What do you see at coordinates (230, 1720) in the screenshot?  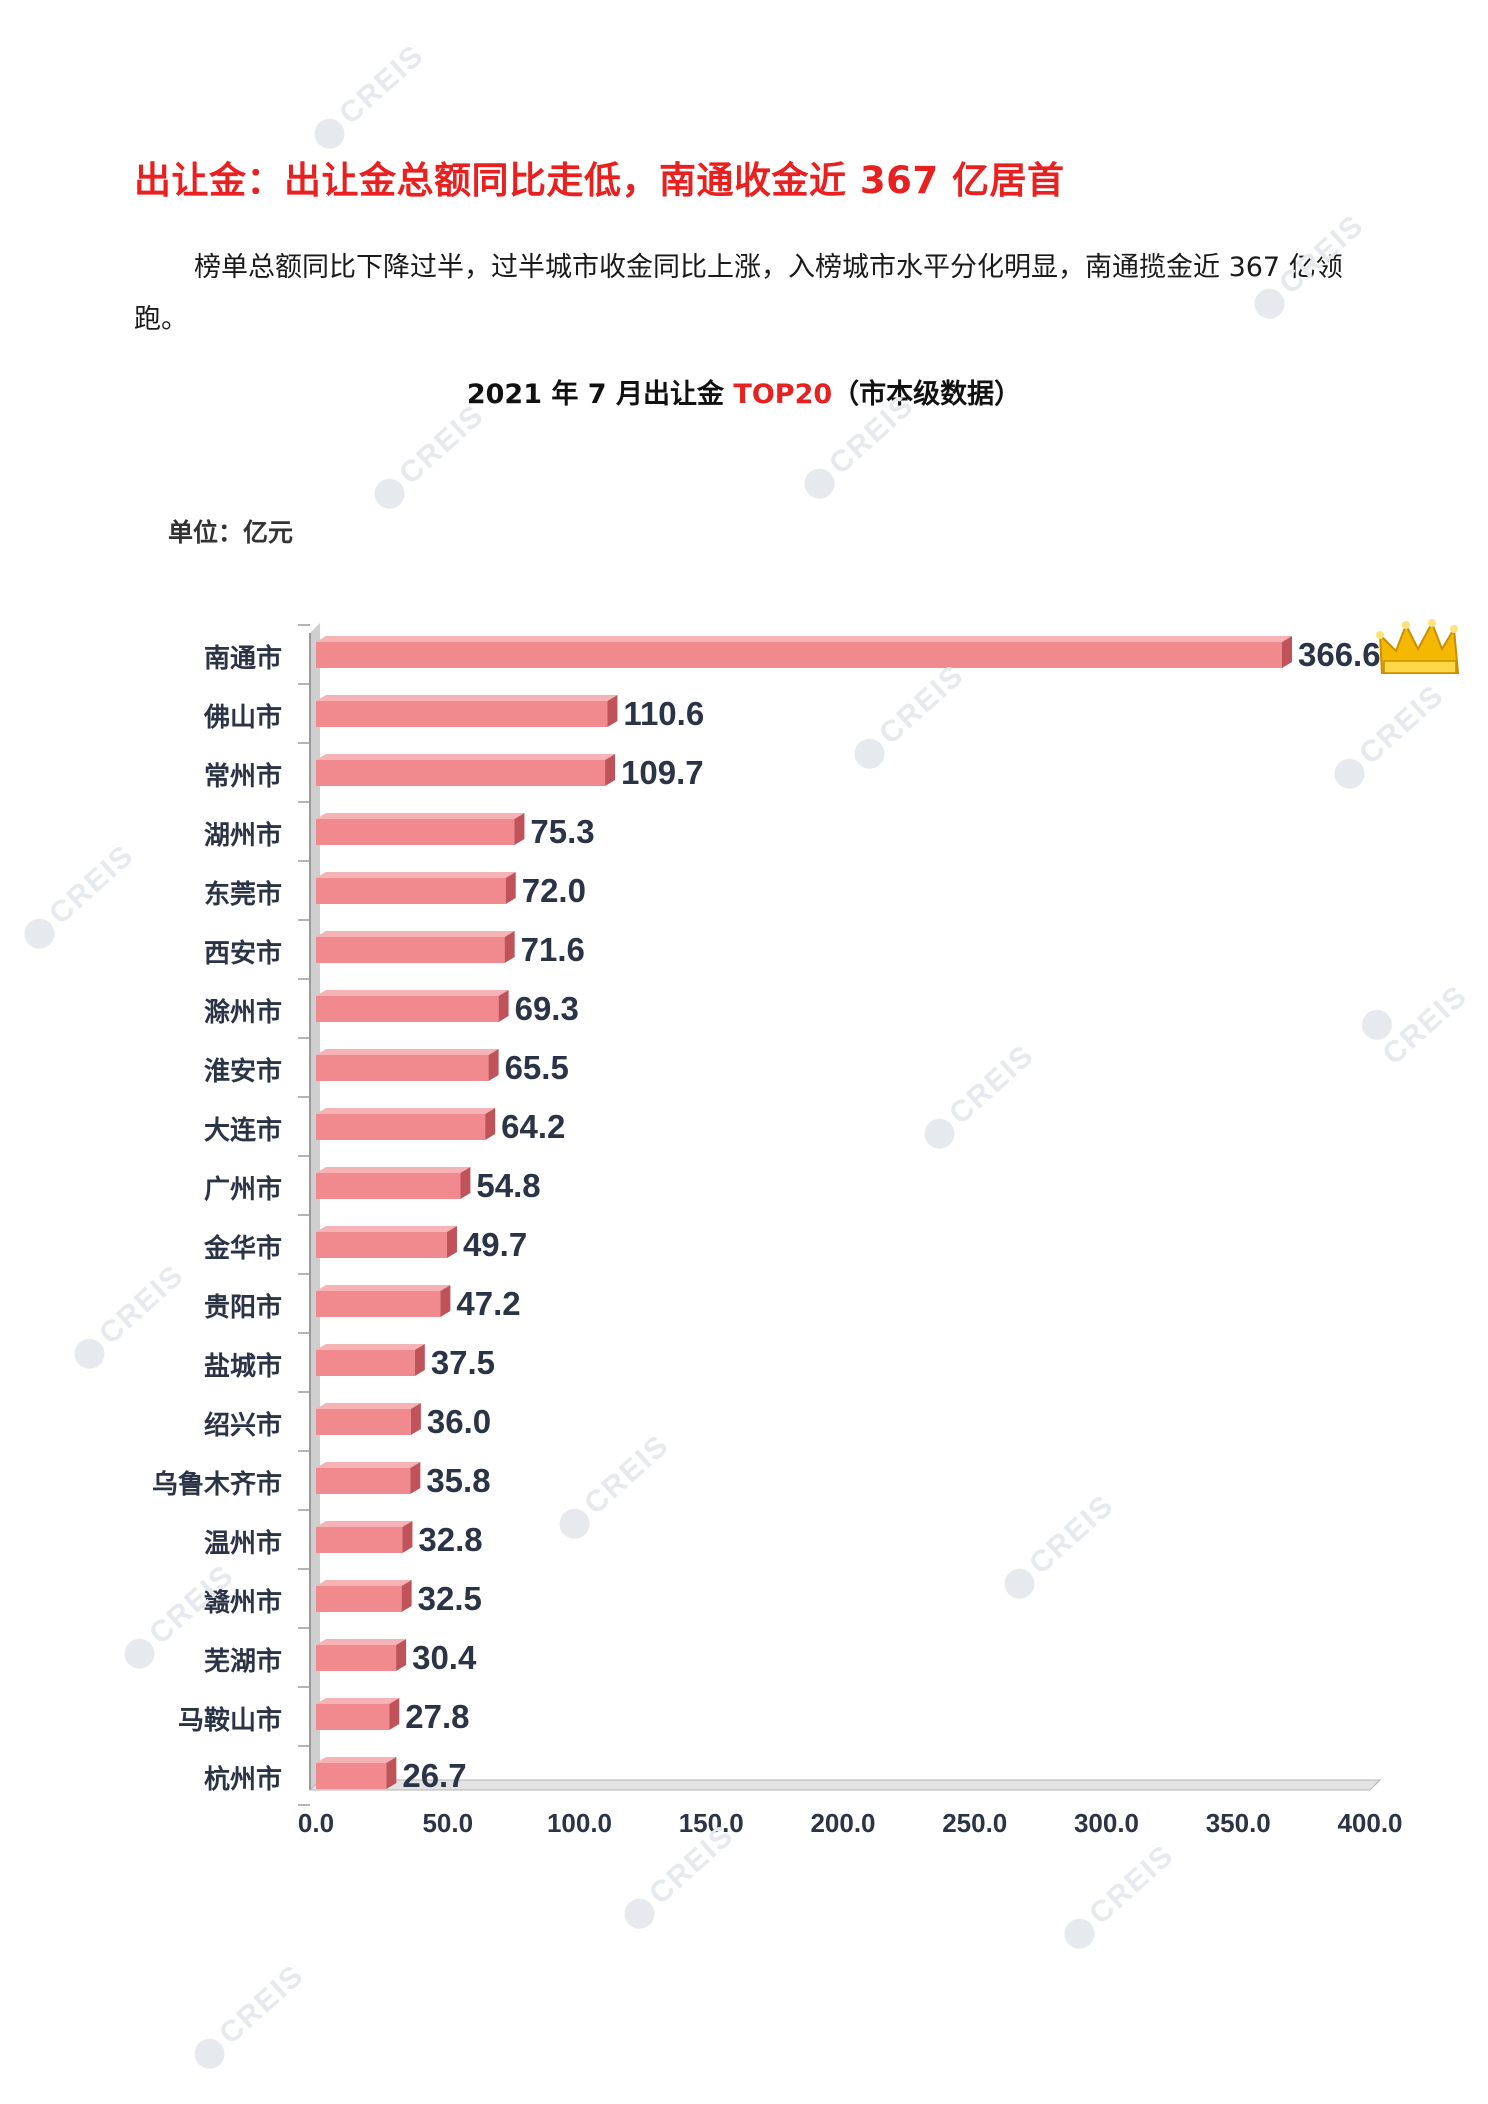 I see `category-label: 马鞍山市` at bounding box center [230, 1720].